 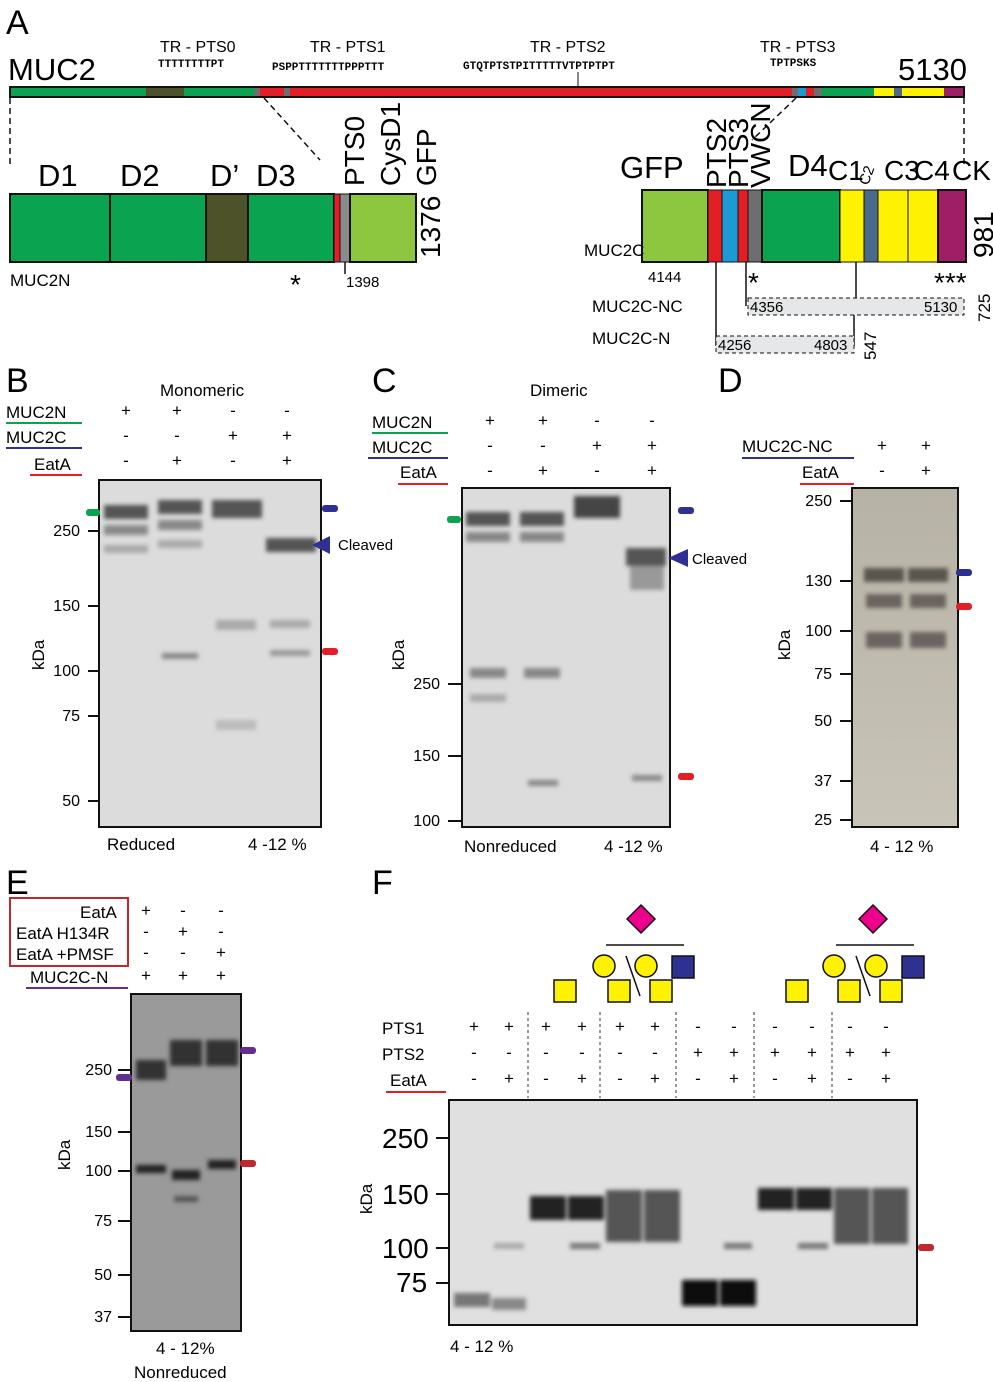 I want to click on c-cleaved-arrow, so click(x=678, y=558).